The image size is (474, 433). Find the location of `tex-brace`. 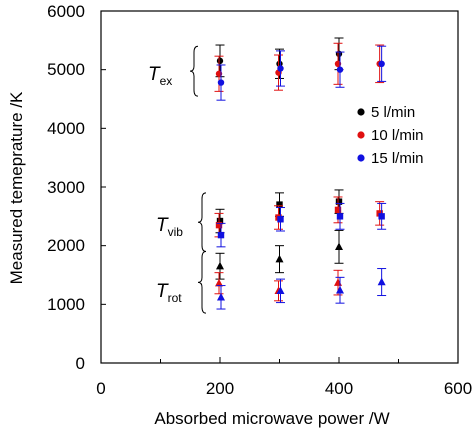

tex-brace is located at coordinates (194, 71).